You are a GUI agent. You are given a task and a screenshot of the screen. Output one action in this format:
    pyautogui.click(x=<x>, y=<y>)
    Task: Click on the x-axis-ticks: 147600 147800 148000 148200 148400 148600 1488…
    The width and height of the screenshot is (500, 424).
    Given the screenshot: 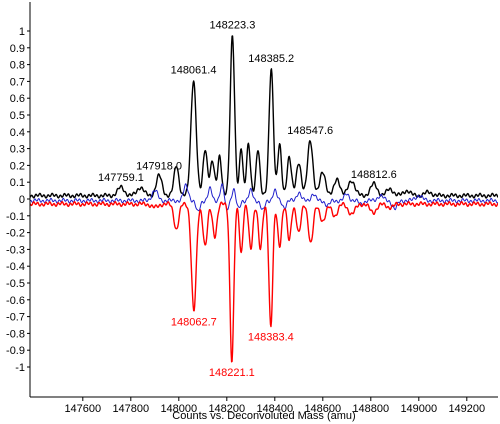 What is the action you would take?
    pyautogui.click(x=274, y=406)
    